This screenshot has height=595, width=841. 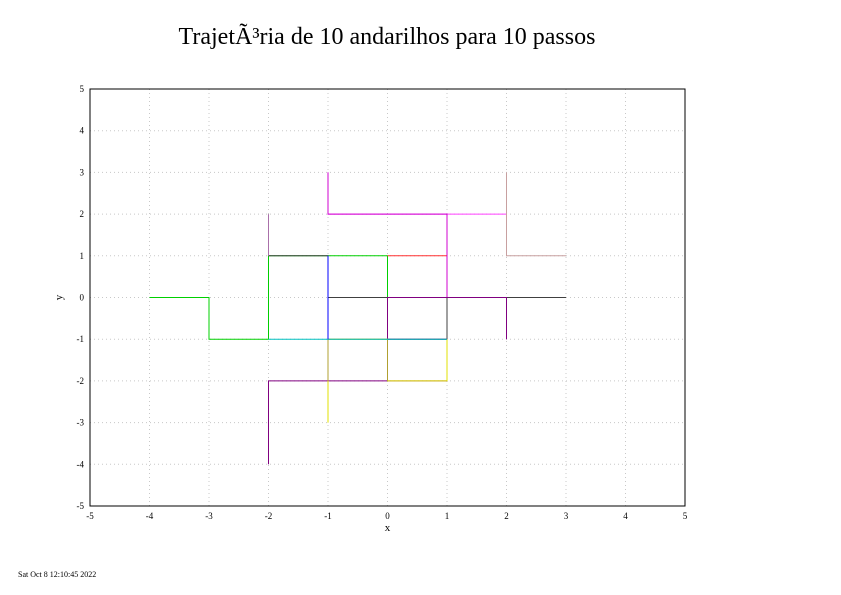 I want to click on y-tick-label: -4, so click(x=81, y=464).